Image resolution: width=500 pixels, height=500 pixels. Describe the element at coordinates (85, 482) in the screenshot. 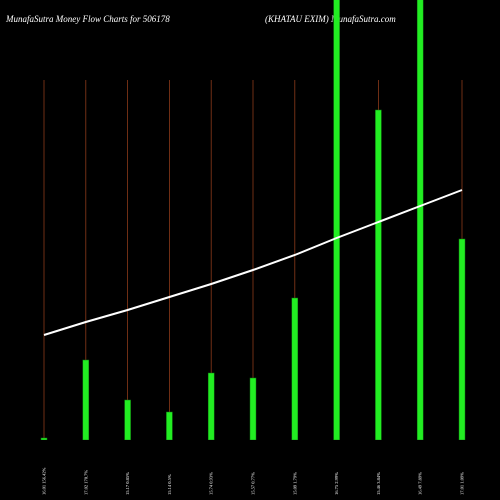

I see `x-tick-label: 17.02 170.7%` at that location.